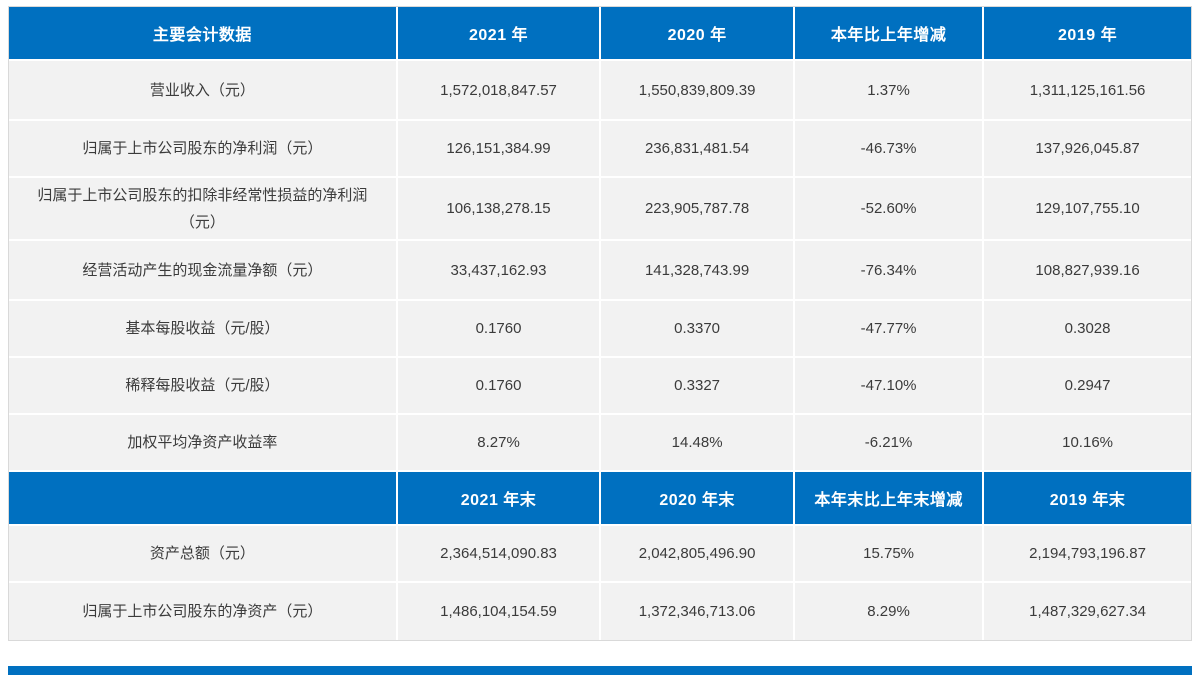  Describe the element at coordinates (499, 209) in the screenshot. I see `cell-2021: 106,138,278.15` at that location.